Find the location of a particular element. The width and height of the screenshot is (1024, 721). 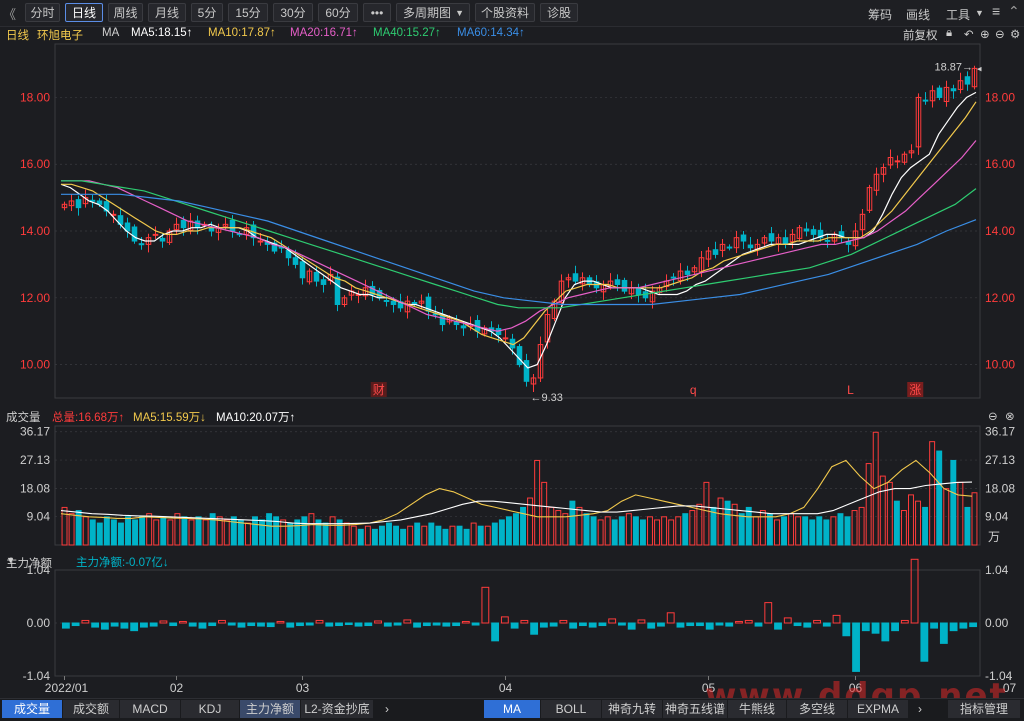

tab-td9: 神奇九转 is located at coordinates (632, 709).